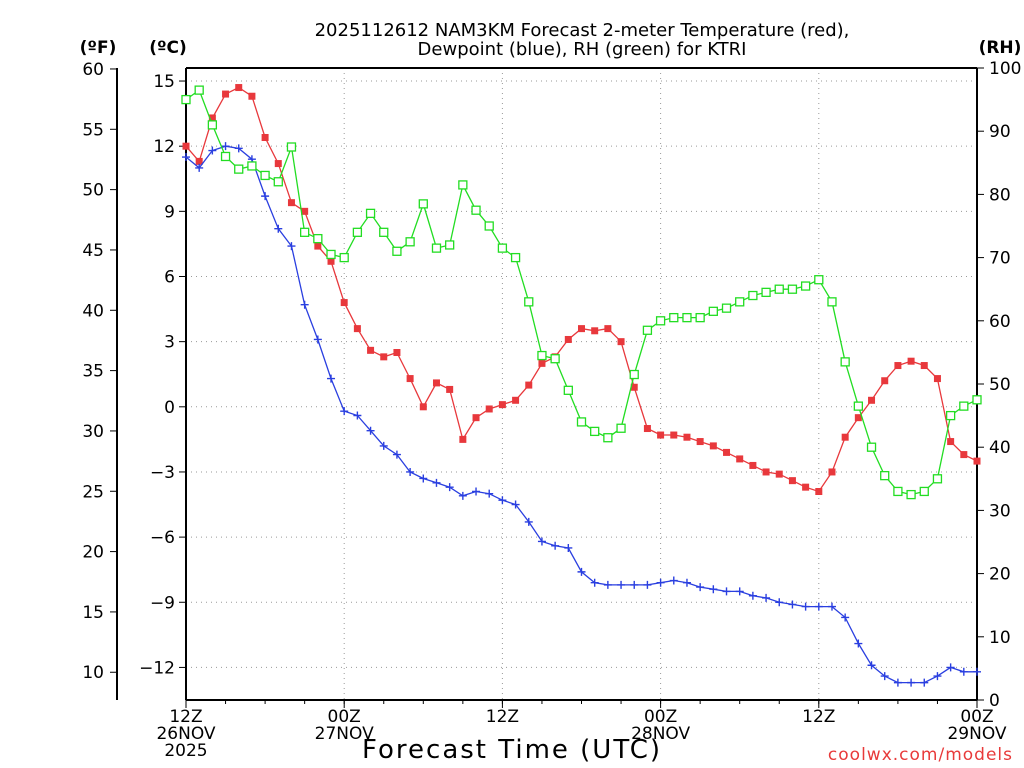 The height and width of the screenshot is (768, 1024). I want to click on fahrenheit-tick-label: 40, so click(93, 311).